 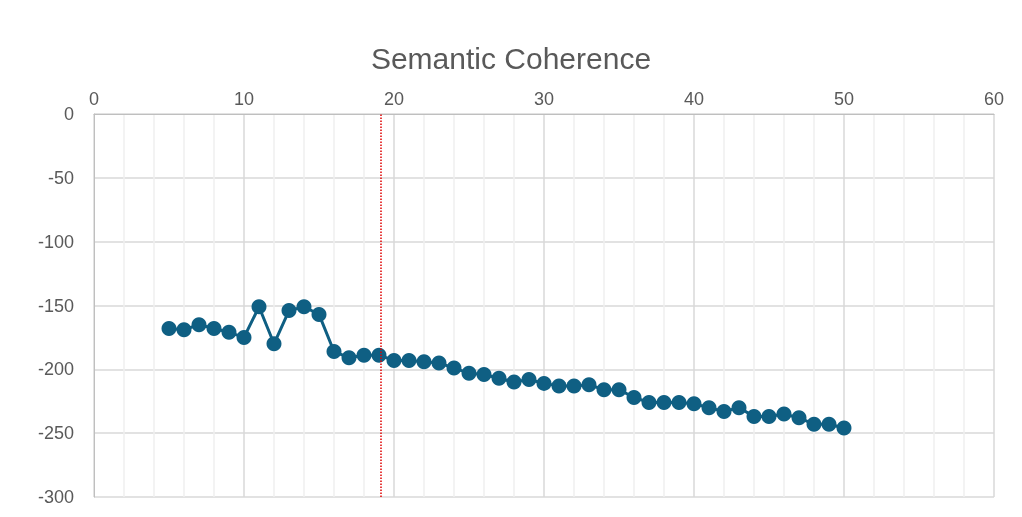 What do you see at coordinates (694, 99) in the screenshot?
I see `x-tick-label: 40` at bounding box center [694, 99].